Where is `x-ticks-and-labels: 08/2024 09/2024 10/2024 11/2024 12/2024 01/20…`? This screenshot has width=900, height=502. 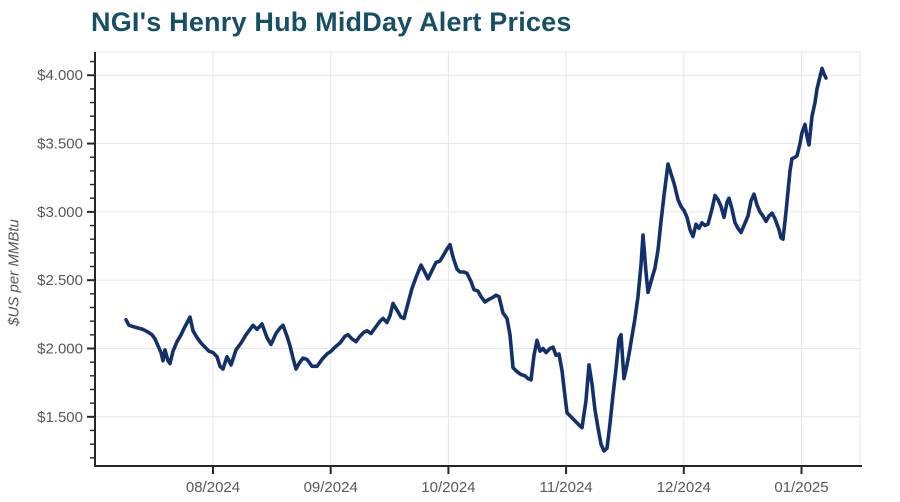 x-ticks-and-labels: 08/2024 09/2024 10/2024 11/2024 12/2024 01/20… is located at coordinates (507, 481).